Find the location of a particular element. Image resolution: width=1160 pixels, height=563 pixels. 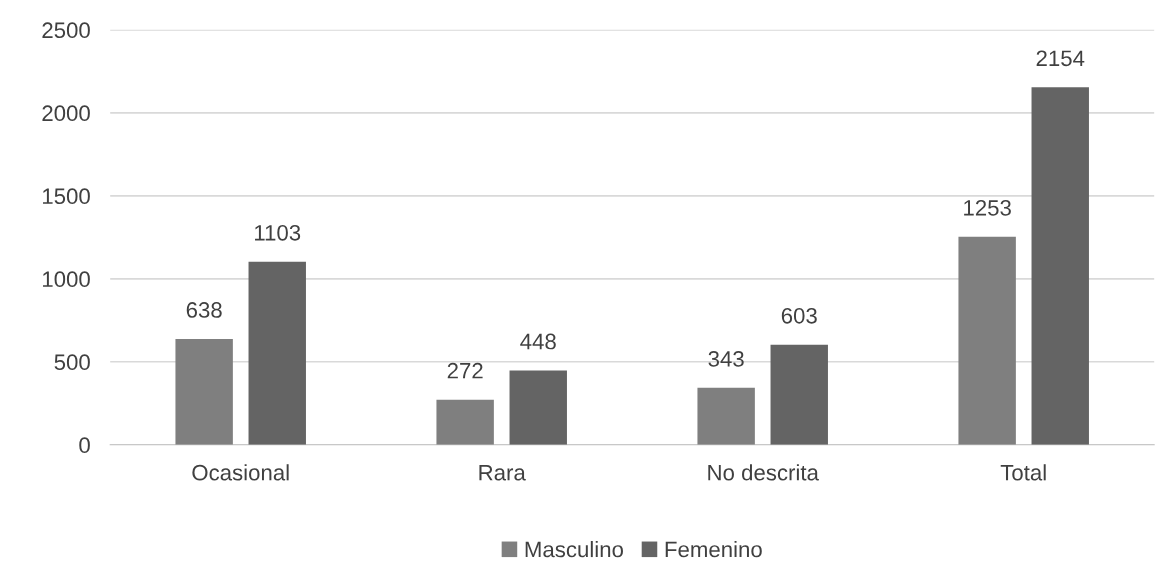

data-label: 448 is located at coordinates (538, 341).